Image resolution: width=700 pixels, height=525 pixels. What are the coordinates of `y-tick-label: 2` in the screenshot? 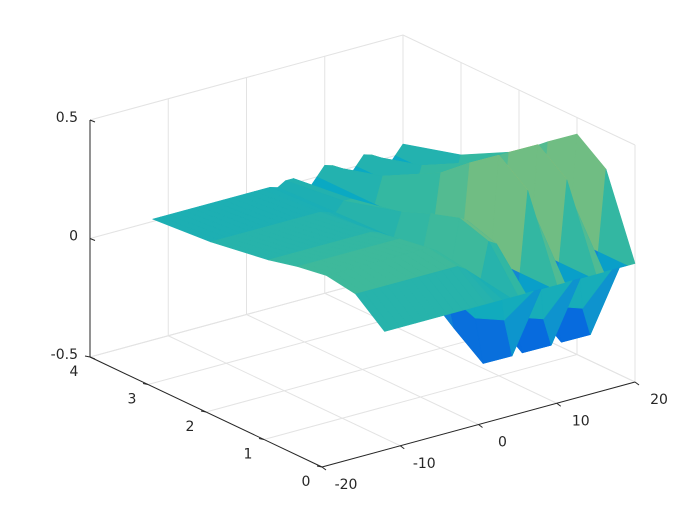 It's located at (190, 427).